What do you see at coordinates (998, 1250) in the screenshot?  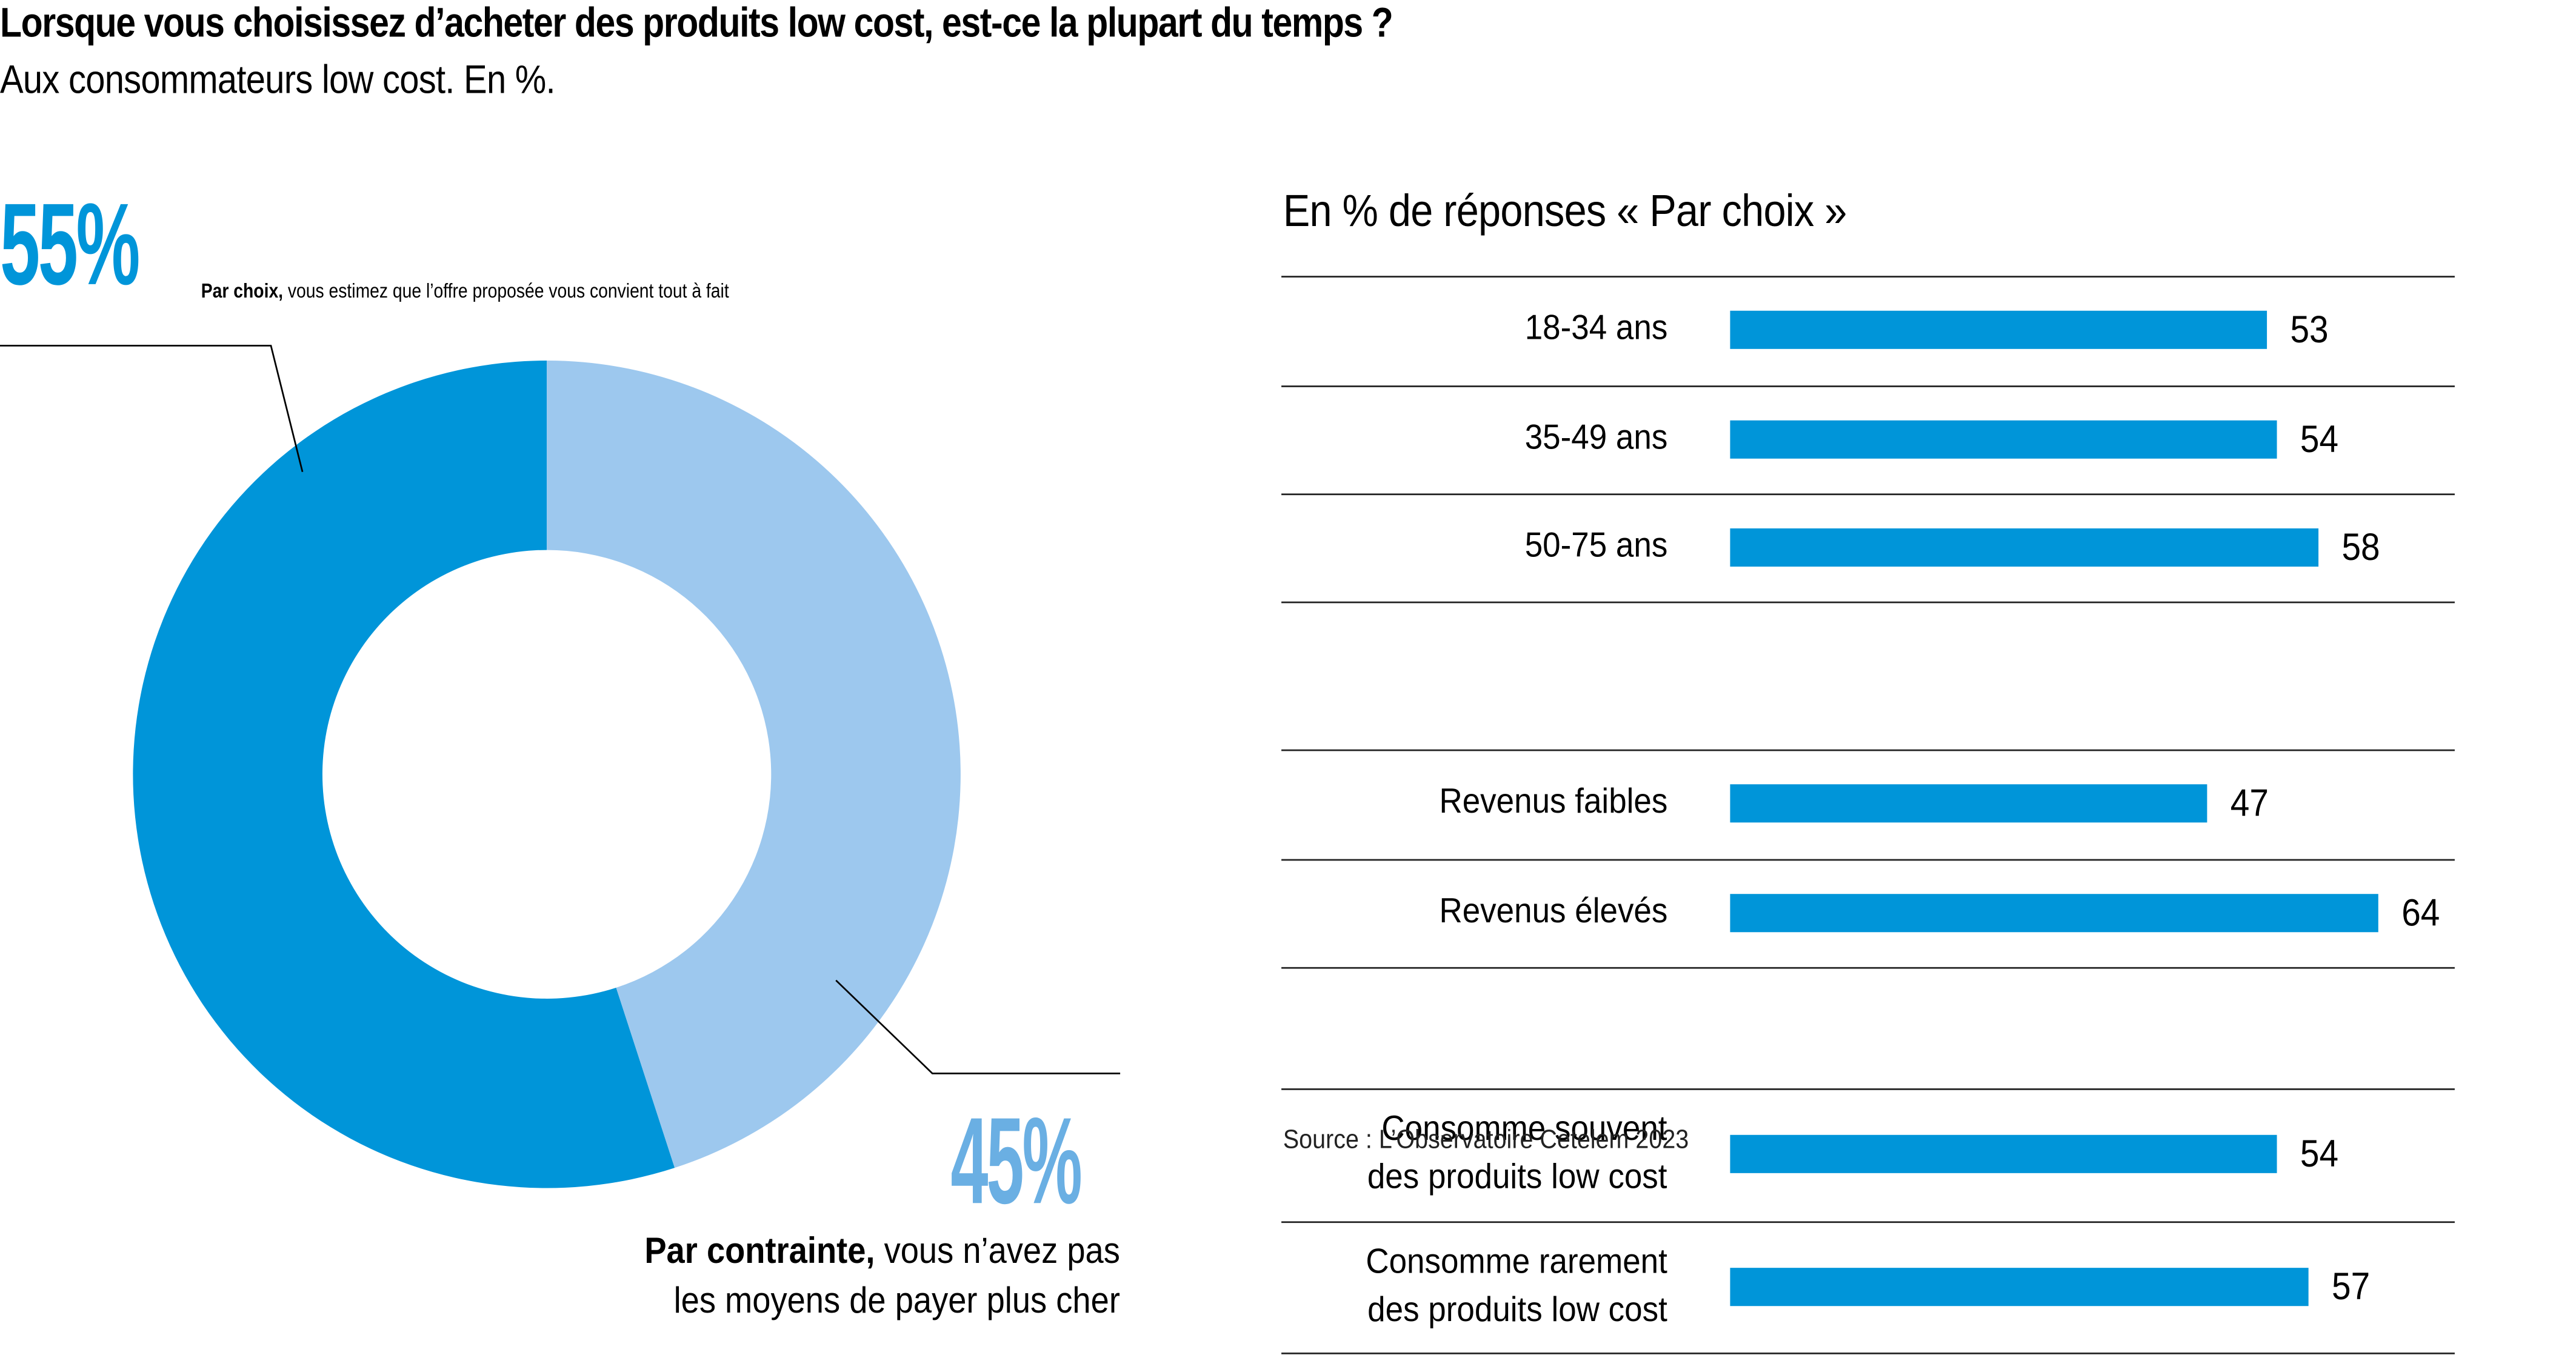 I see `text-par-contrainte-1: vous n’avez pas` at bounding box center [998, 1250].